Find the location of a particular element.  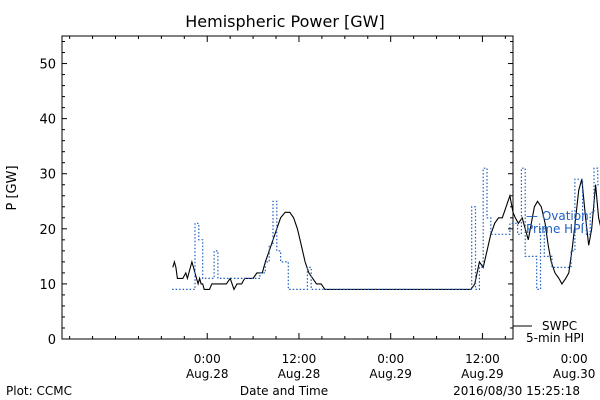

legend-ovation-line2: Prime HPI is located at coordinates (555, 229).